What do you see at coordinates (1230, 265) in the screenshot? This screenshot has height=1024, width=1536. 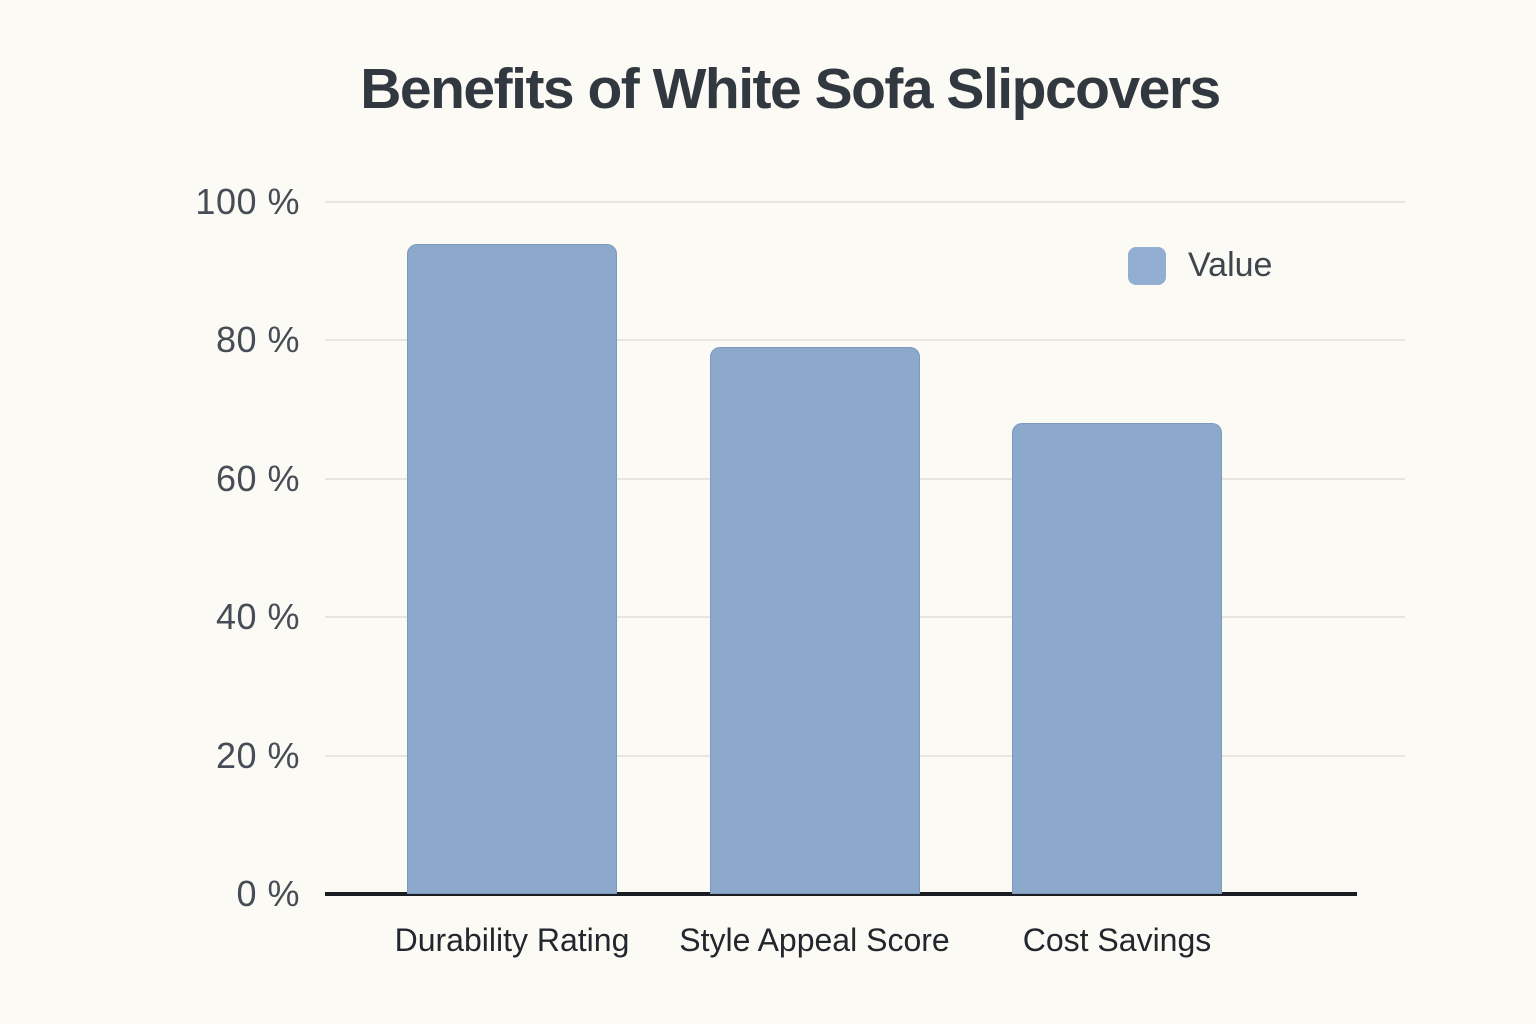 I see `legend-label: Value` at bounding box center [1230, 265].